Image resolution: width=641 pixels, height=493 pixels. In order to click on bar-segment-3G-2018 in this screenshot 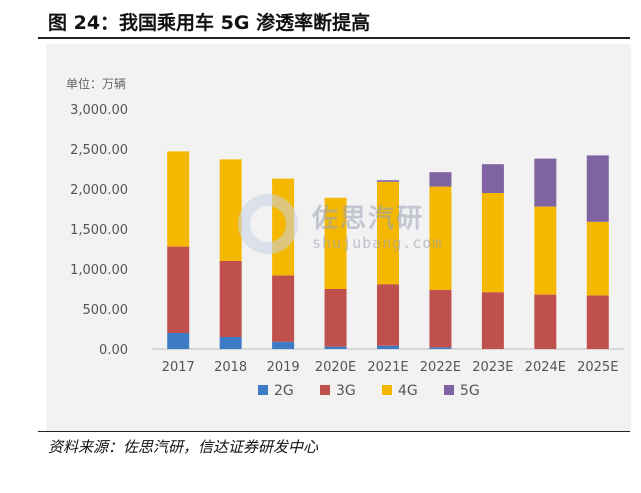, I will do `click(230, 299)`.